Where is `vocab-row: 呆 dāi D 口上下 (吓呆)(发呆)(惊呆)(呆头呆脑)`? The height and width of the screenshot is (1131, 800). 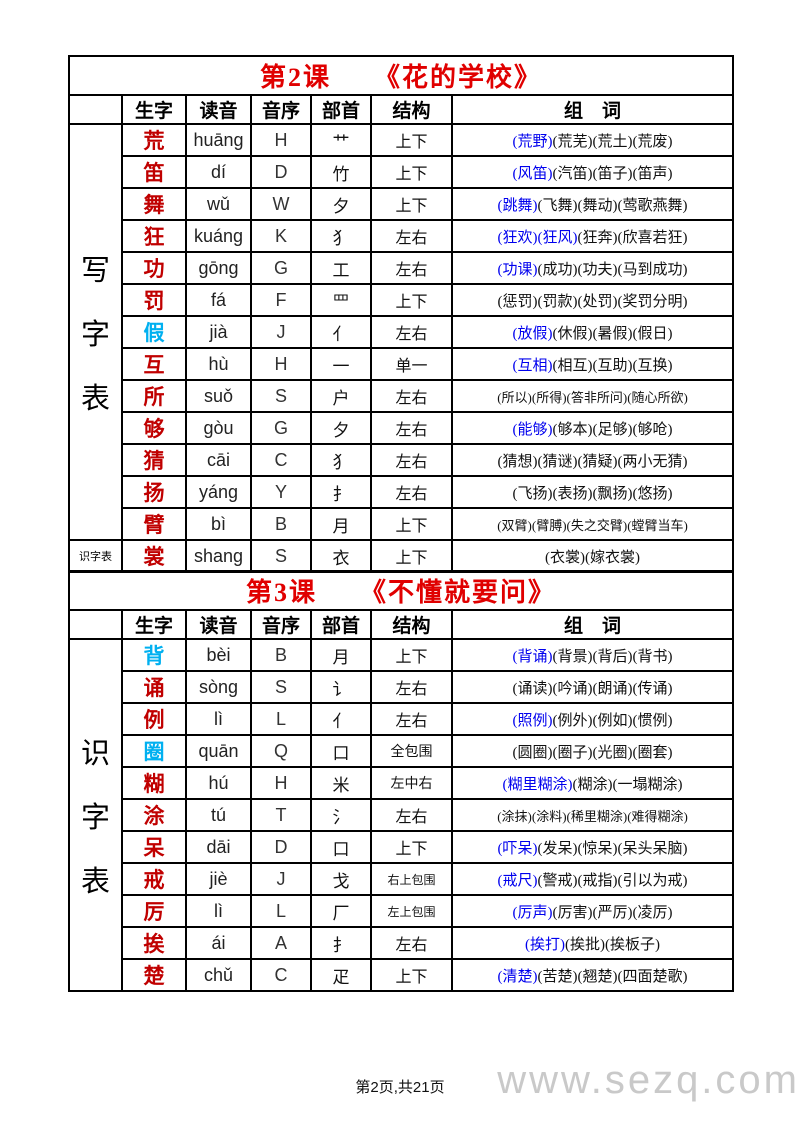
vocab-row: 呆 dāi D 口上下 (吓呆)(发呆)(惊呆)(呆头呆脑) is located at coordinates (402, 847).